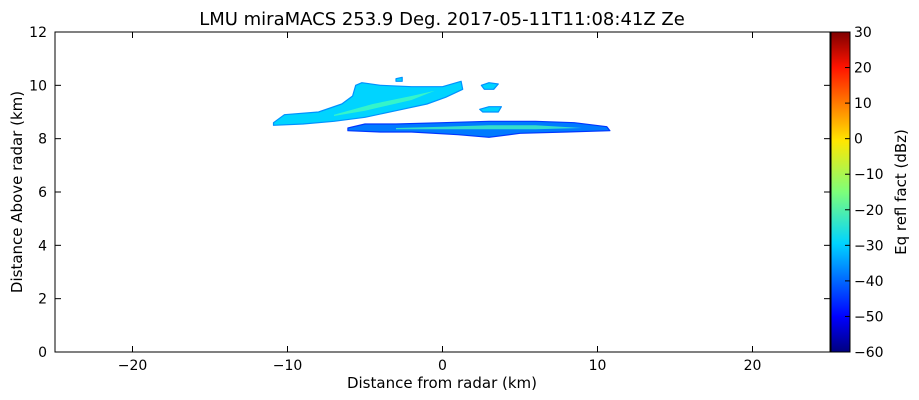 The image size is (919, 400). Describe the element at coordinates (490, 109) in the screenshot. I see `cloud-echo-small-cell-lower` at that location.